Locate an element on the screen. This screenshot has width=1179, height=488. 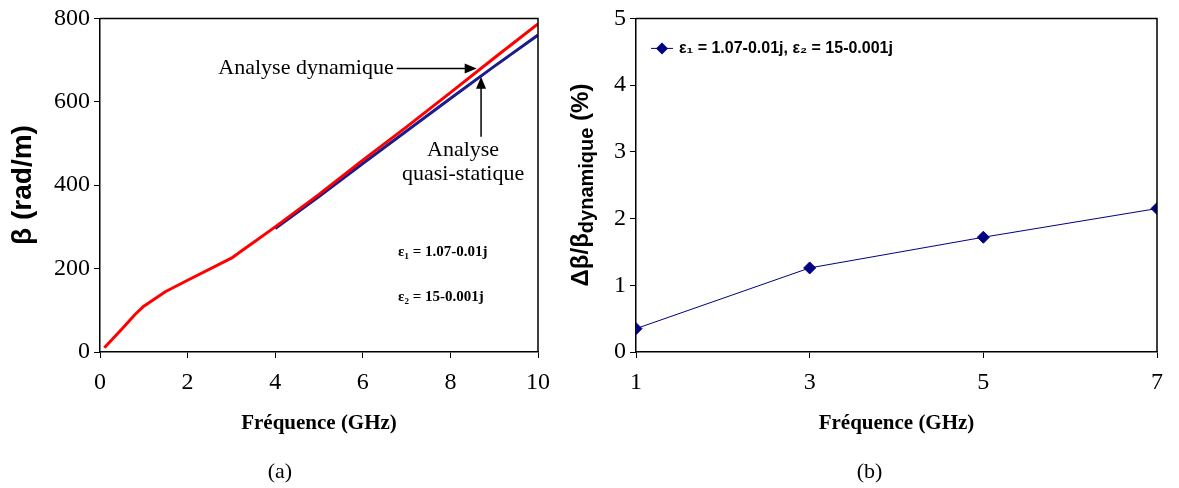
annotation: Analyse dynamique is located at coordinates (306, 67).